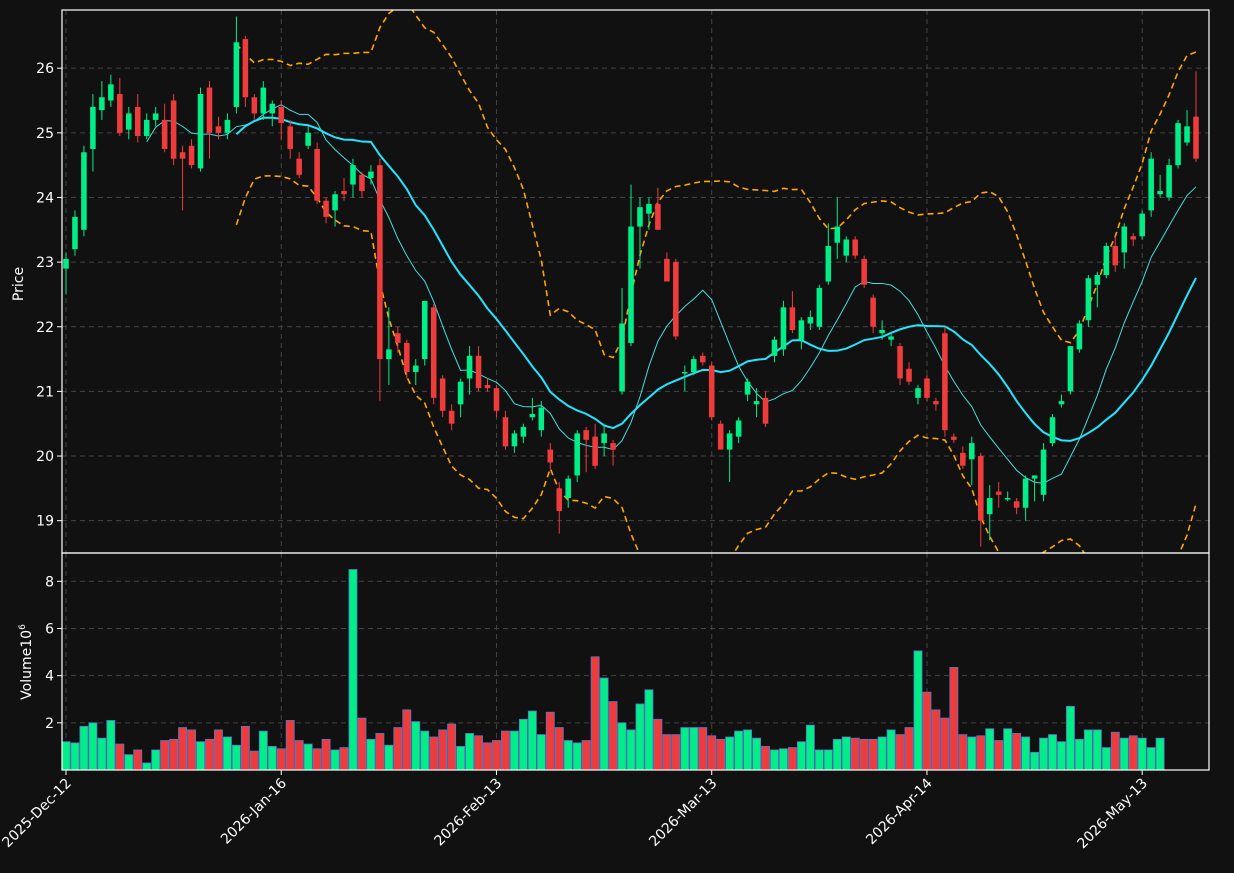  Describe the element at coordinates (45, 457) in the screenshot. I see `price-tick-label: 20` at that location.